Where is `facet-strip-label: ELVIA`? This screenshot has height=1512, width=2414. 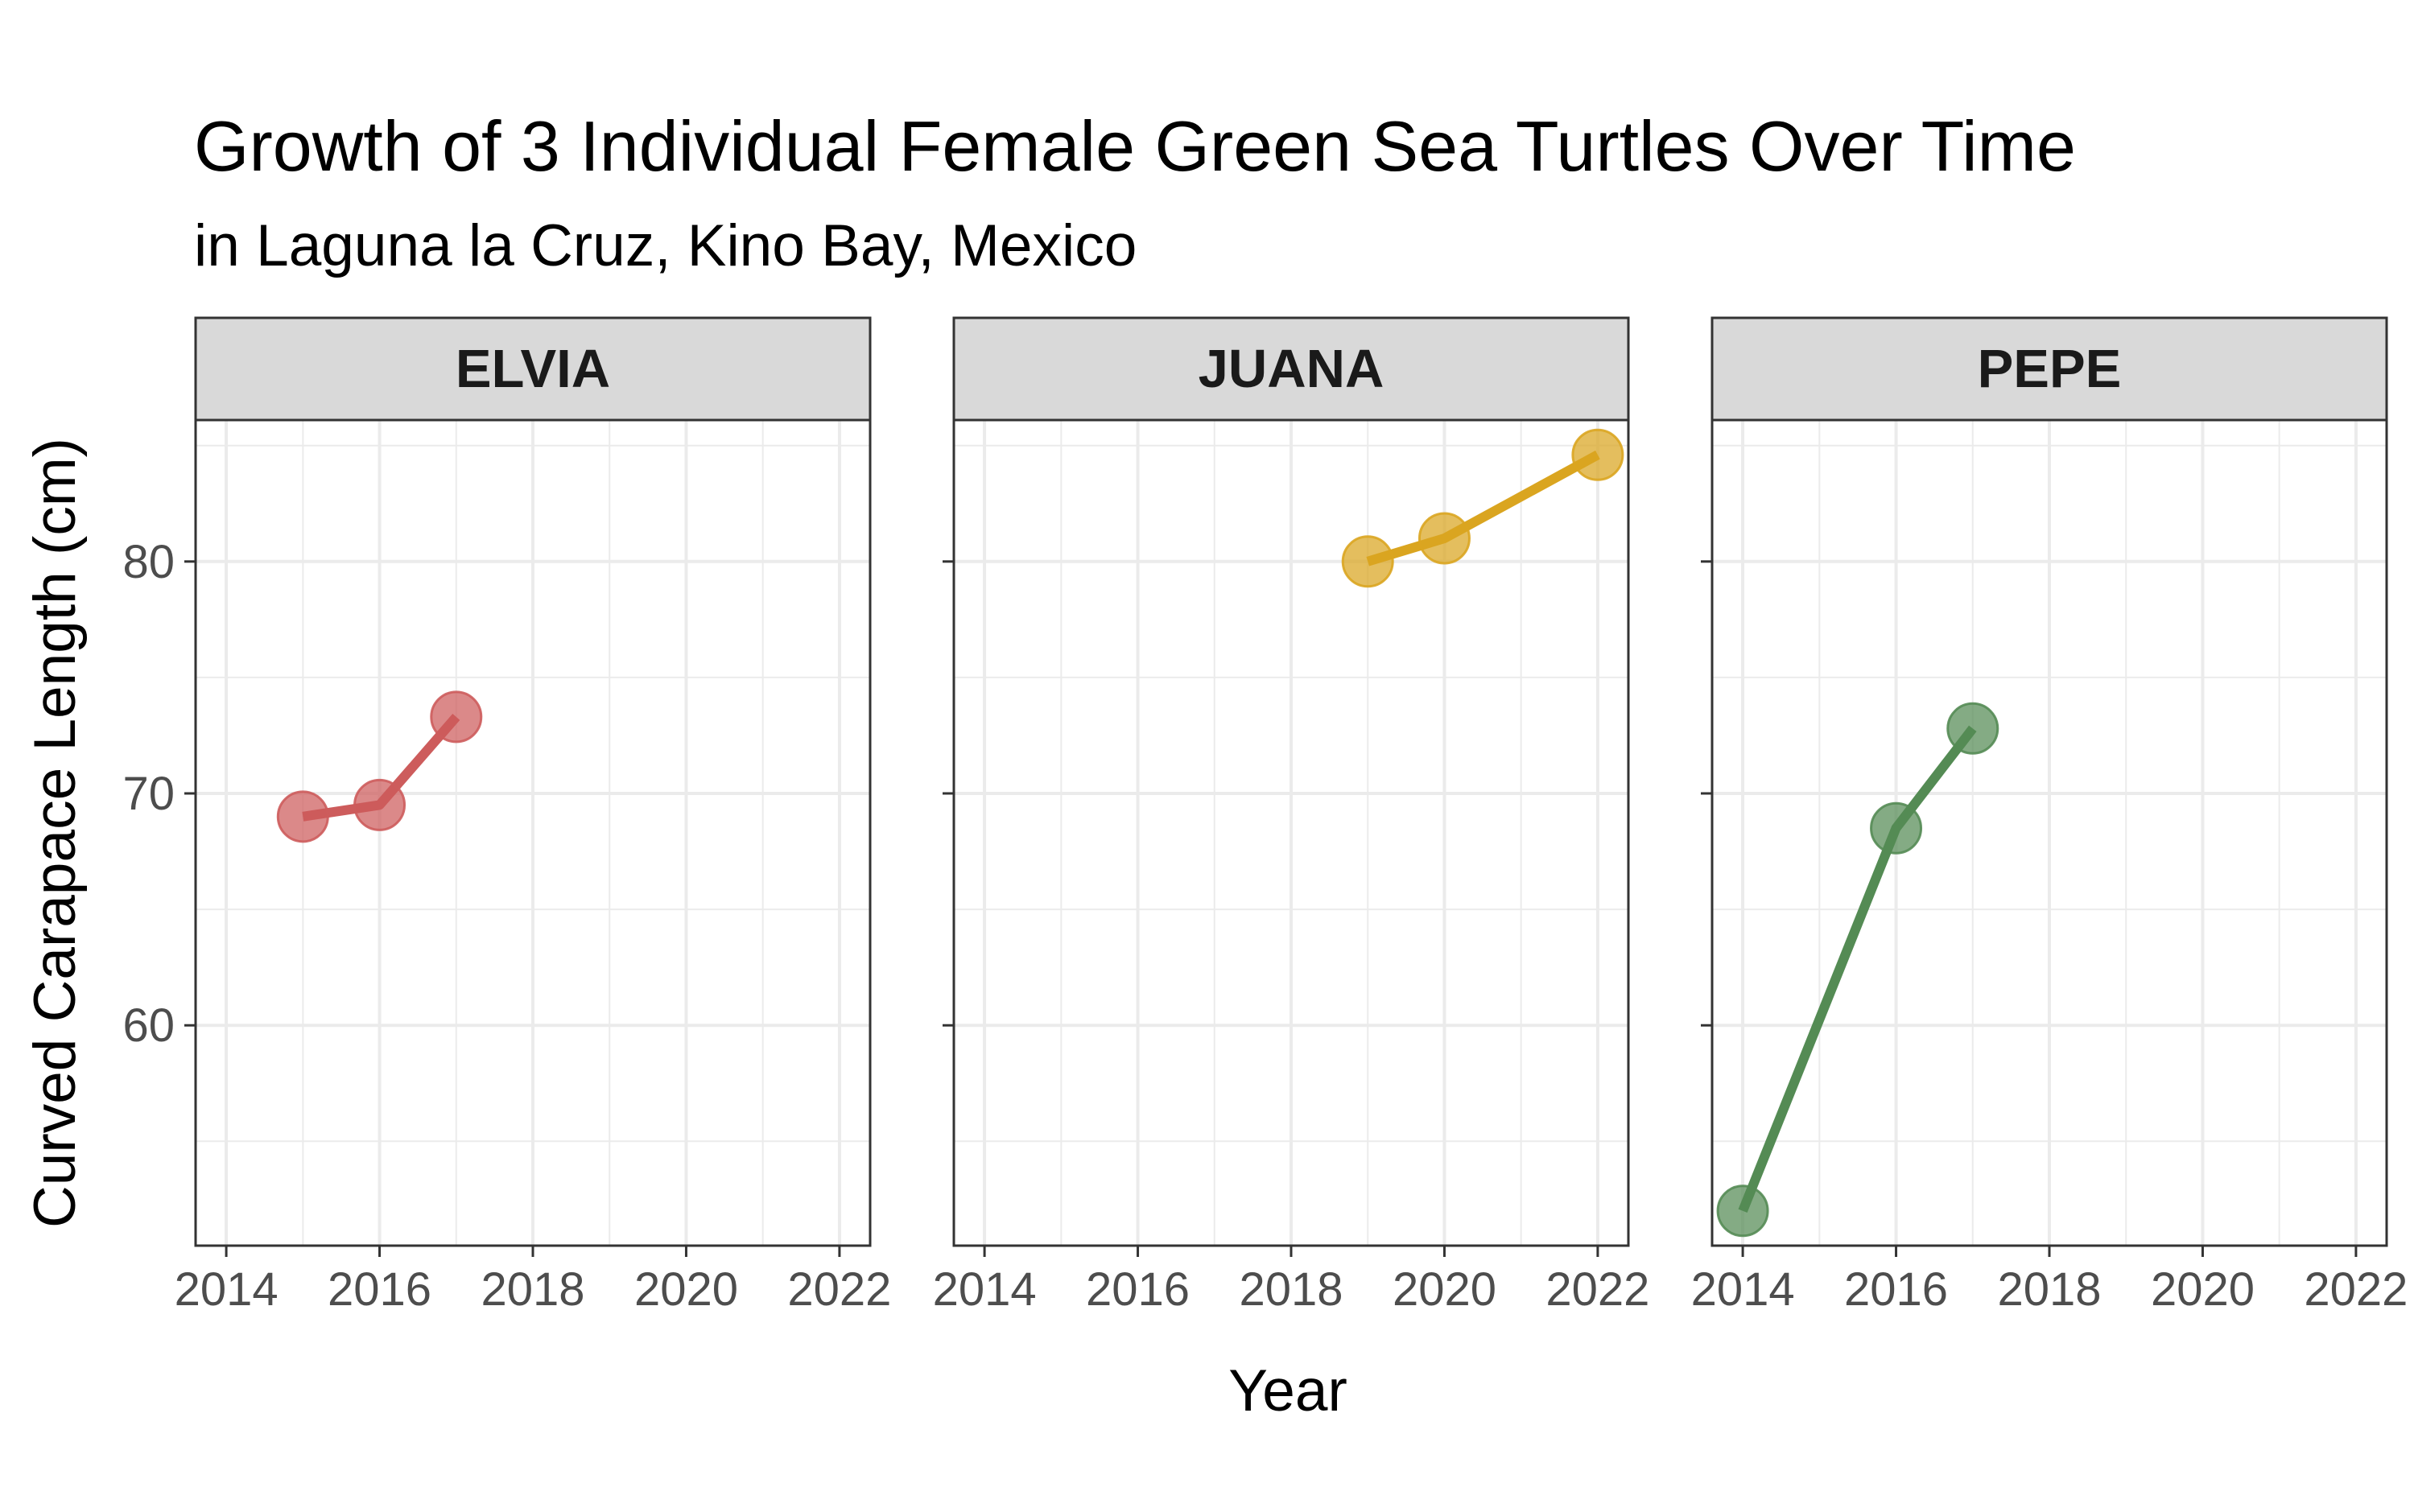 facet-strip-label: ELVIA is located at coordinates (533, 369).